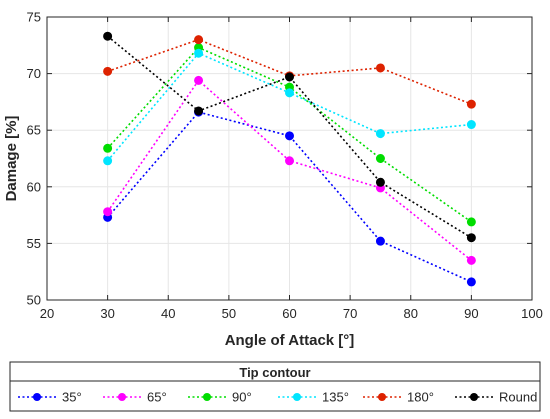 This screenshot has width=550, height=419. I want to click on x-axis-title: Angle of Attack [°], so click(290, 340).